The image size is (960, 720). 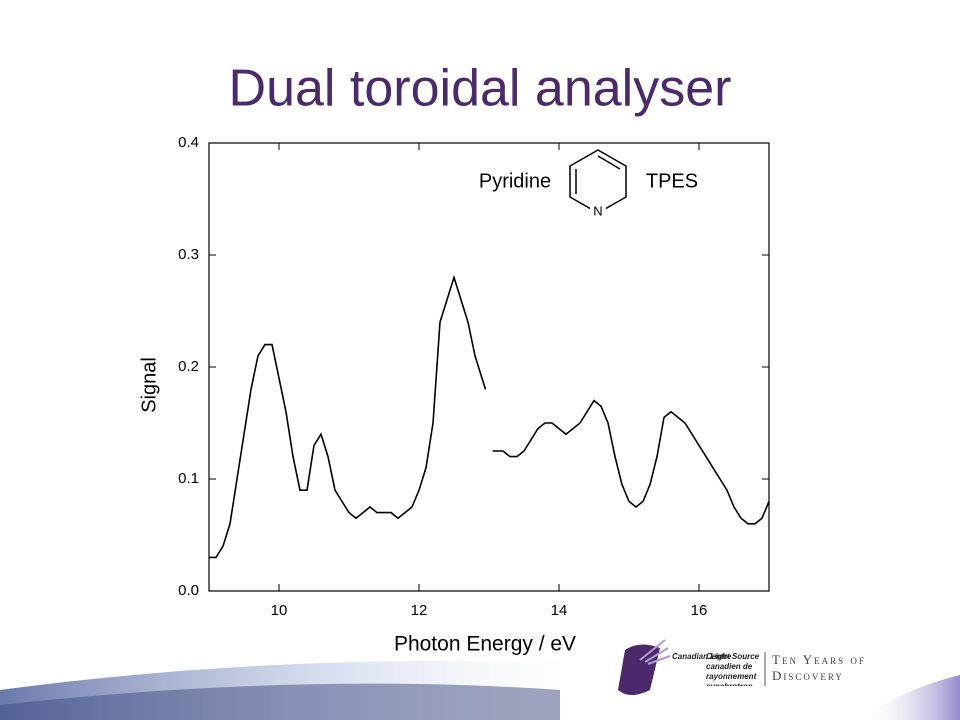 I want to click on decor-swoosh, so click(x=480, y=690).